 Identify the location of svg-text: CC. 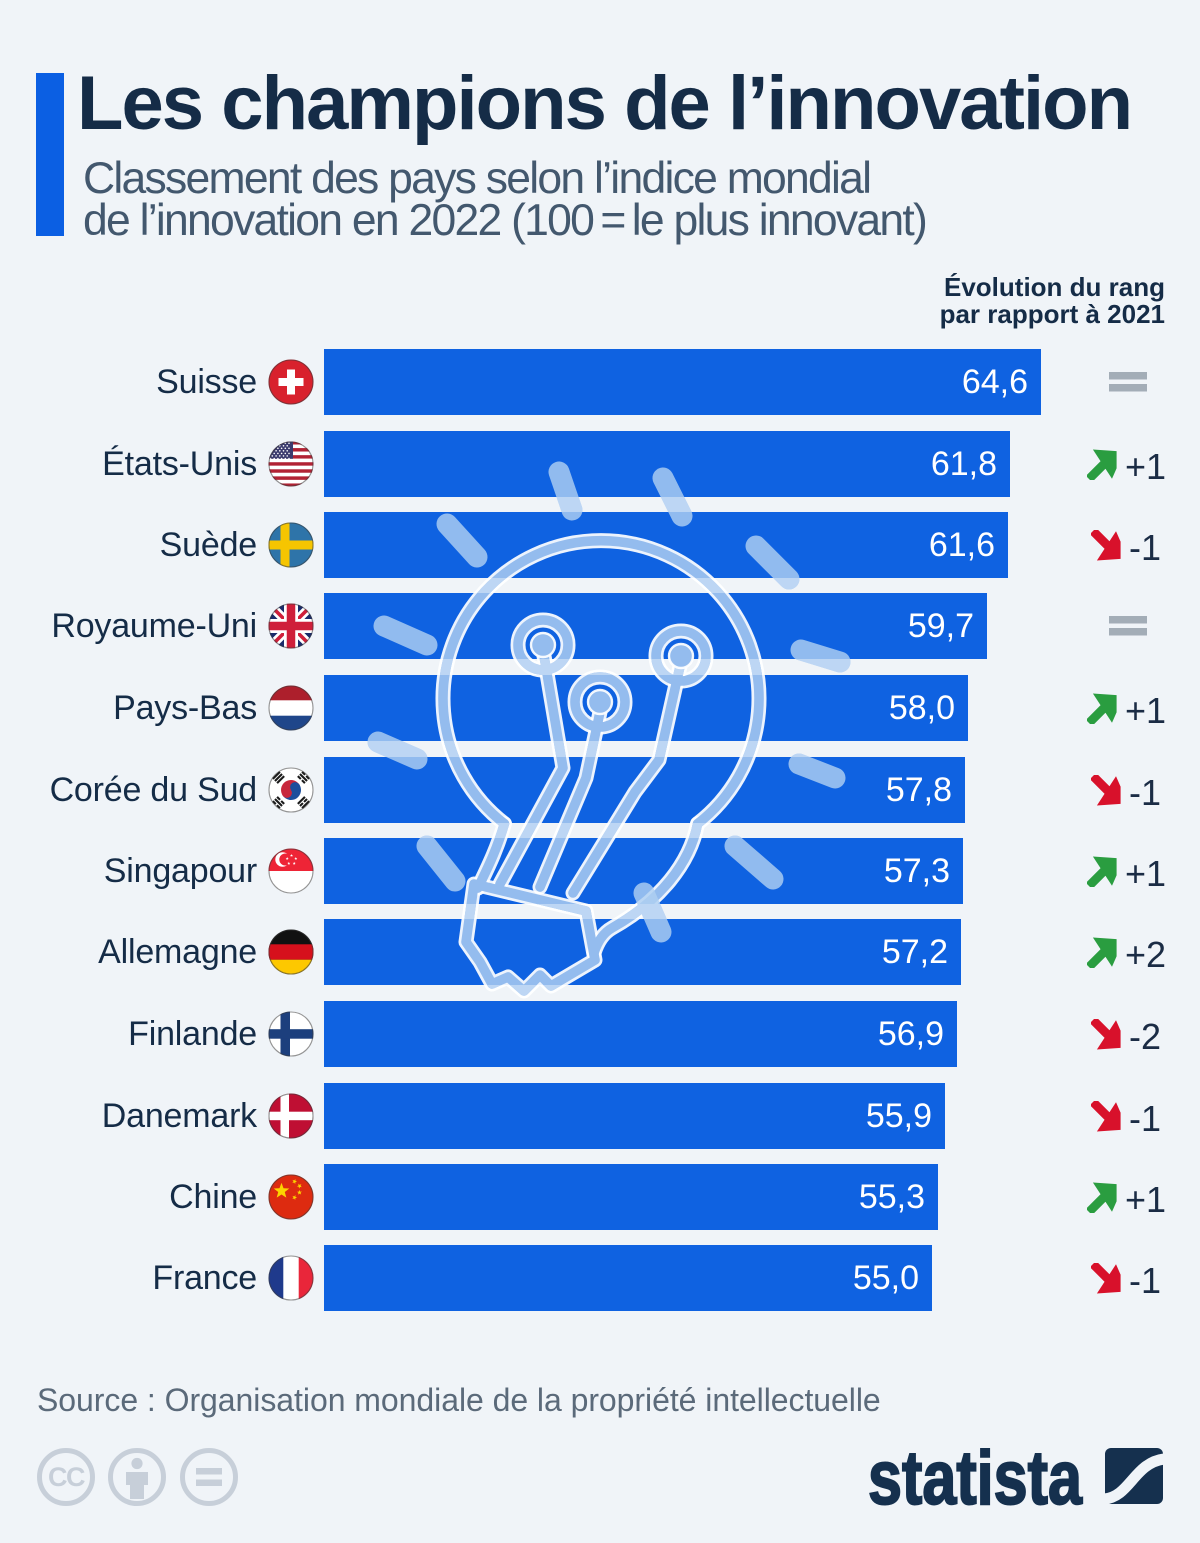
(66, 1477).